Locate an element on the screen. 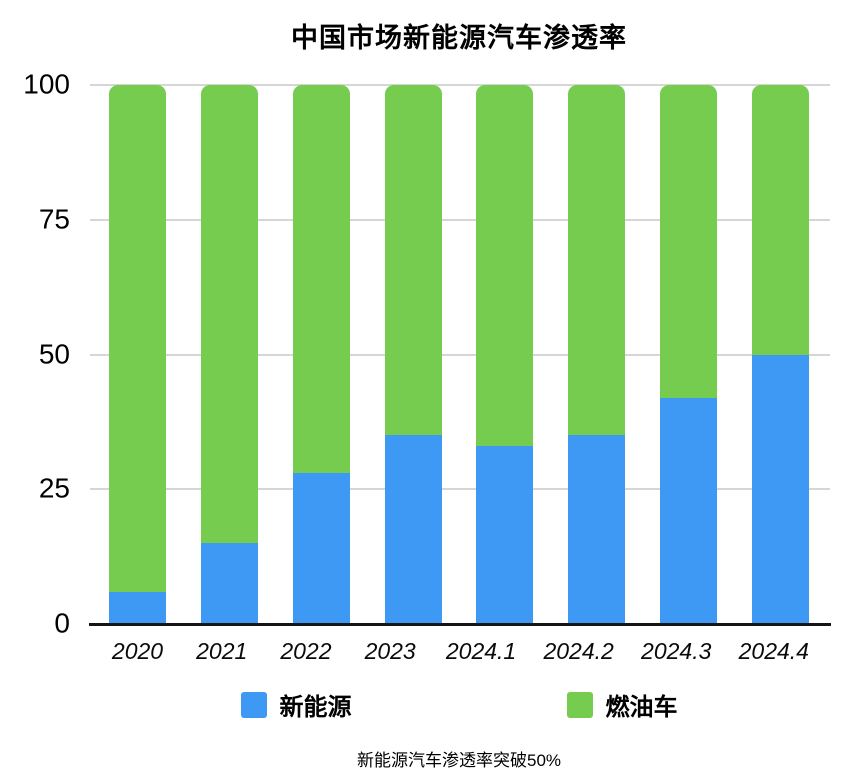  bar-segment-燃油车-2024.4 is located at coordinates (780, 220).